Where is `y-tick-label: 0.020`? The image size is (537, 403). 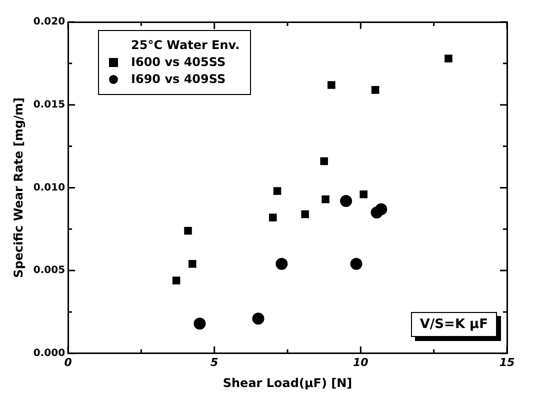 y-tick-label: 0.020 is located at coordinates (49, 22).